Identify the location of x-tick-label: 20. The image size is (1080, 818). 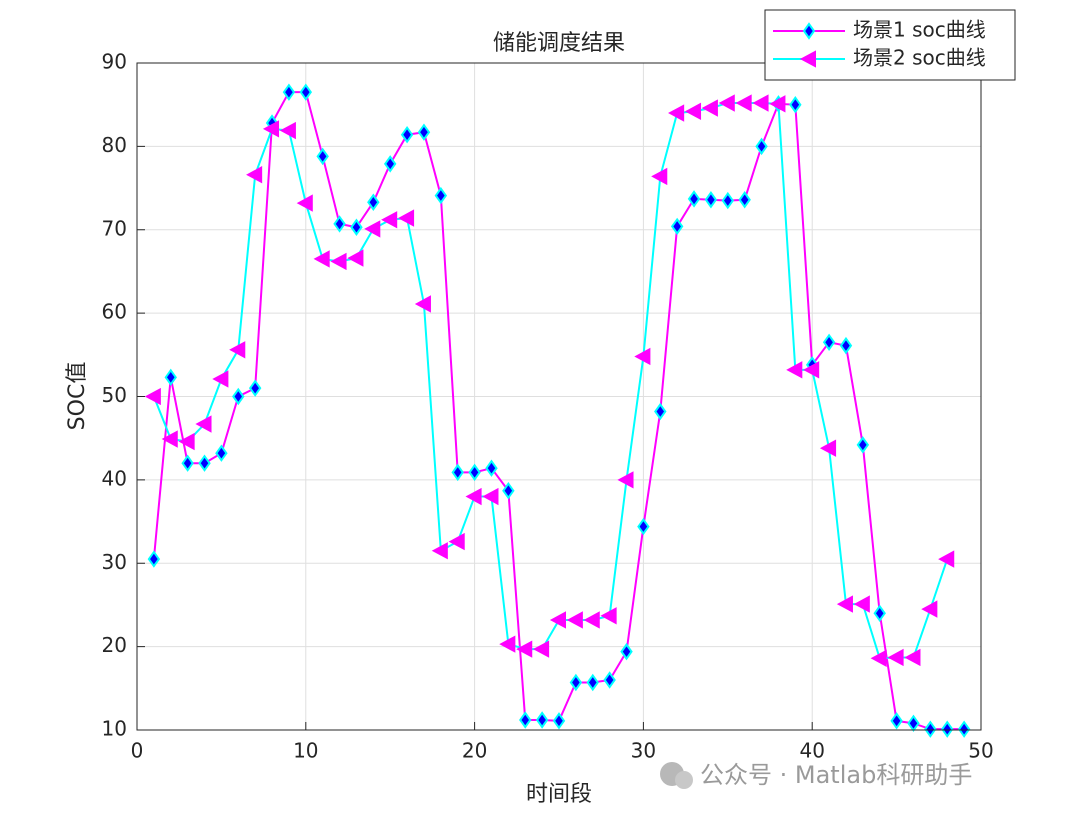
(474, 751).